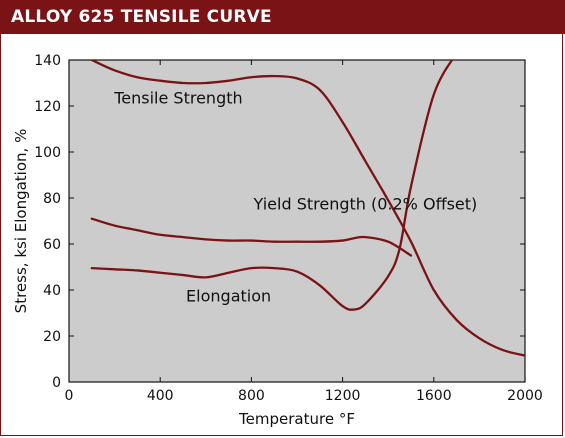 This screenshot has width=565, height=438. I want to click on y-tick-label: 120, so click(47, 107).